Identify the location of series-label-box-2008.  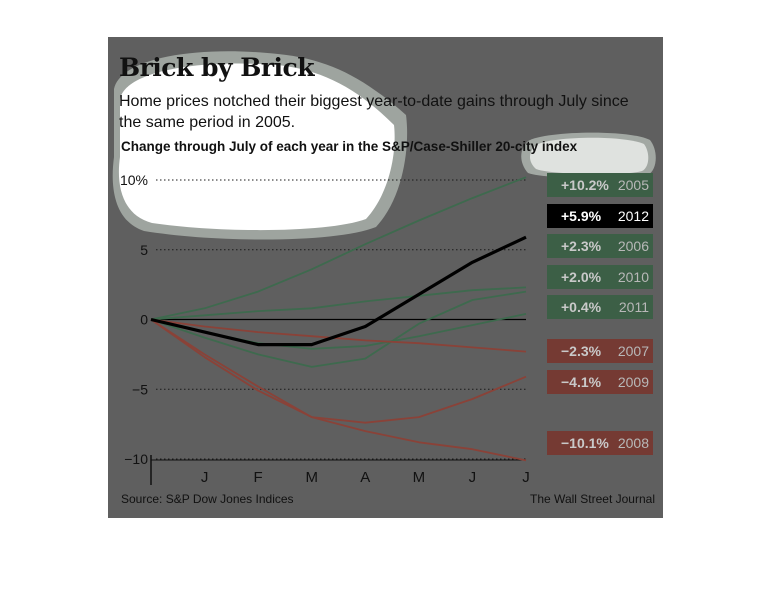
(600, 443).